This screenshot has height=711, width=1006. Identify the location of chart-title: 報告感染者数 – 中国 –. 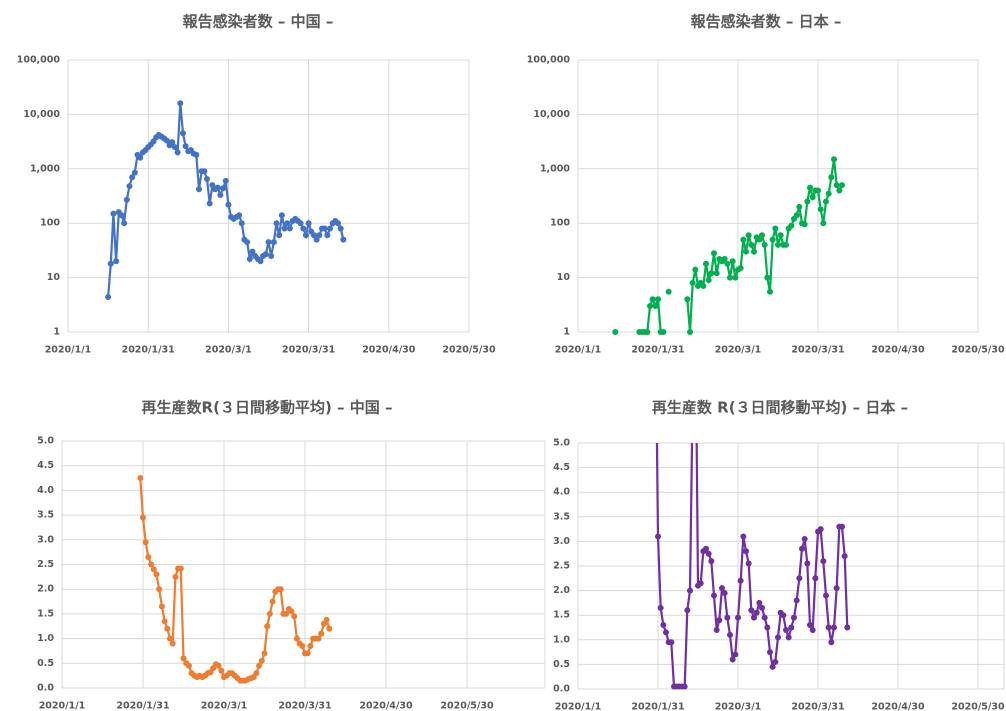
(258, 22).